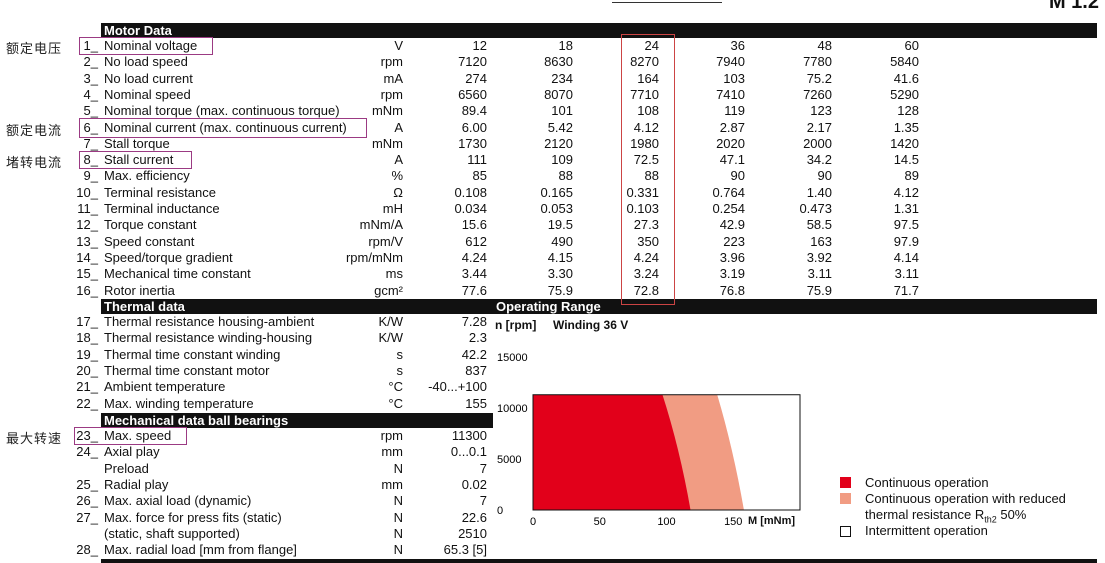 The image size is (1105, 563). I want to click on row-value: 22.6, so click(474, 517).